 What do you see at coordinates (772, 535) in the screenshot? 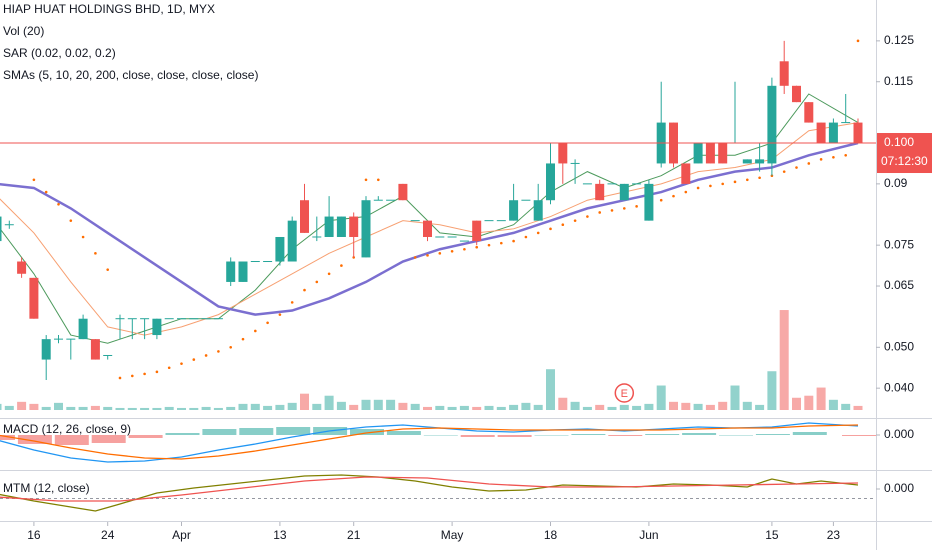
I see `x-tick-label: 15` at bounding box center [772, 535].